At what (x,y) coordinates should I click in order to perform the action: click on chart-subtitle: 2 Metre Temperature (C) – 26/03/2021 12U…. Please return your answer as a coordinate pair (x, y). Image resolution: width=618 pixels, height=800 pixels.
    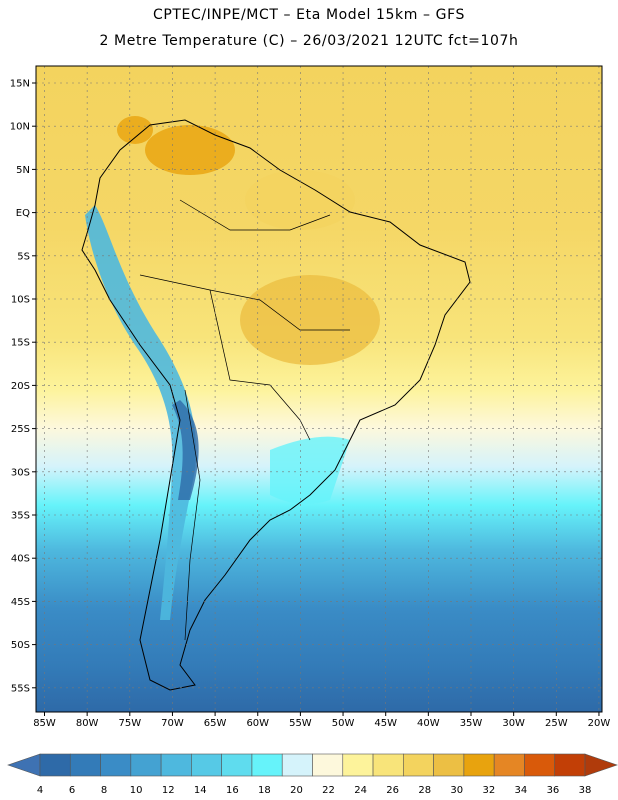
    Looking at the image, I should click on (309, 41).